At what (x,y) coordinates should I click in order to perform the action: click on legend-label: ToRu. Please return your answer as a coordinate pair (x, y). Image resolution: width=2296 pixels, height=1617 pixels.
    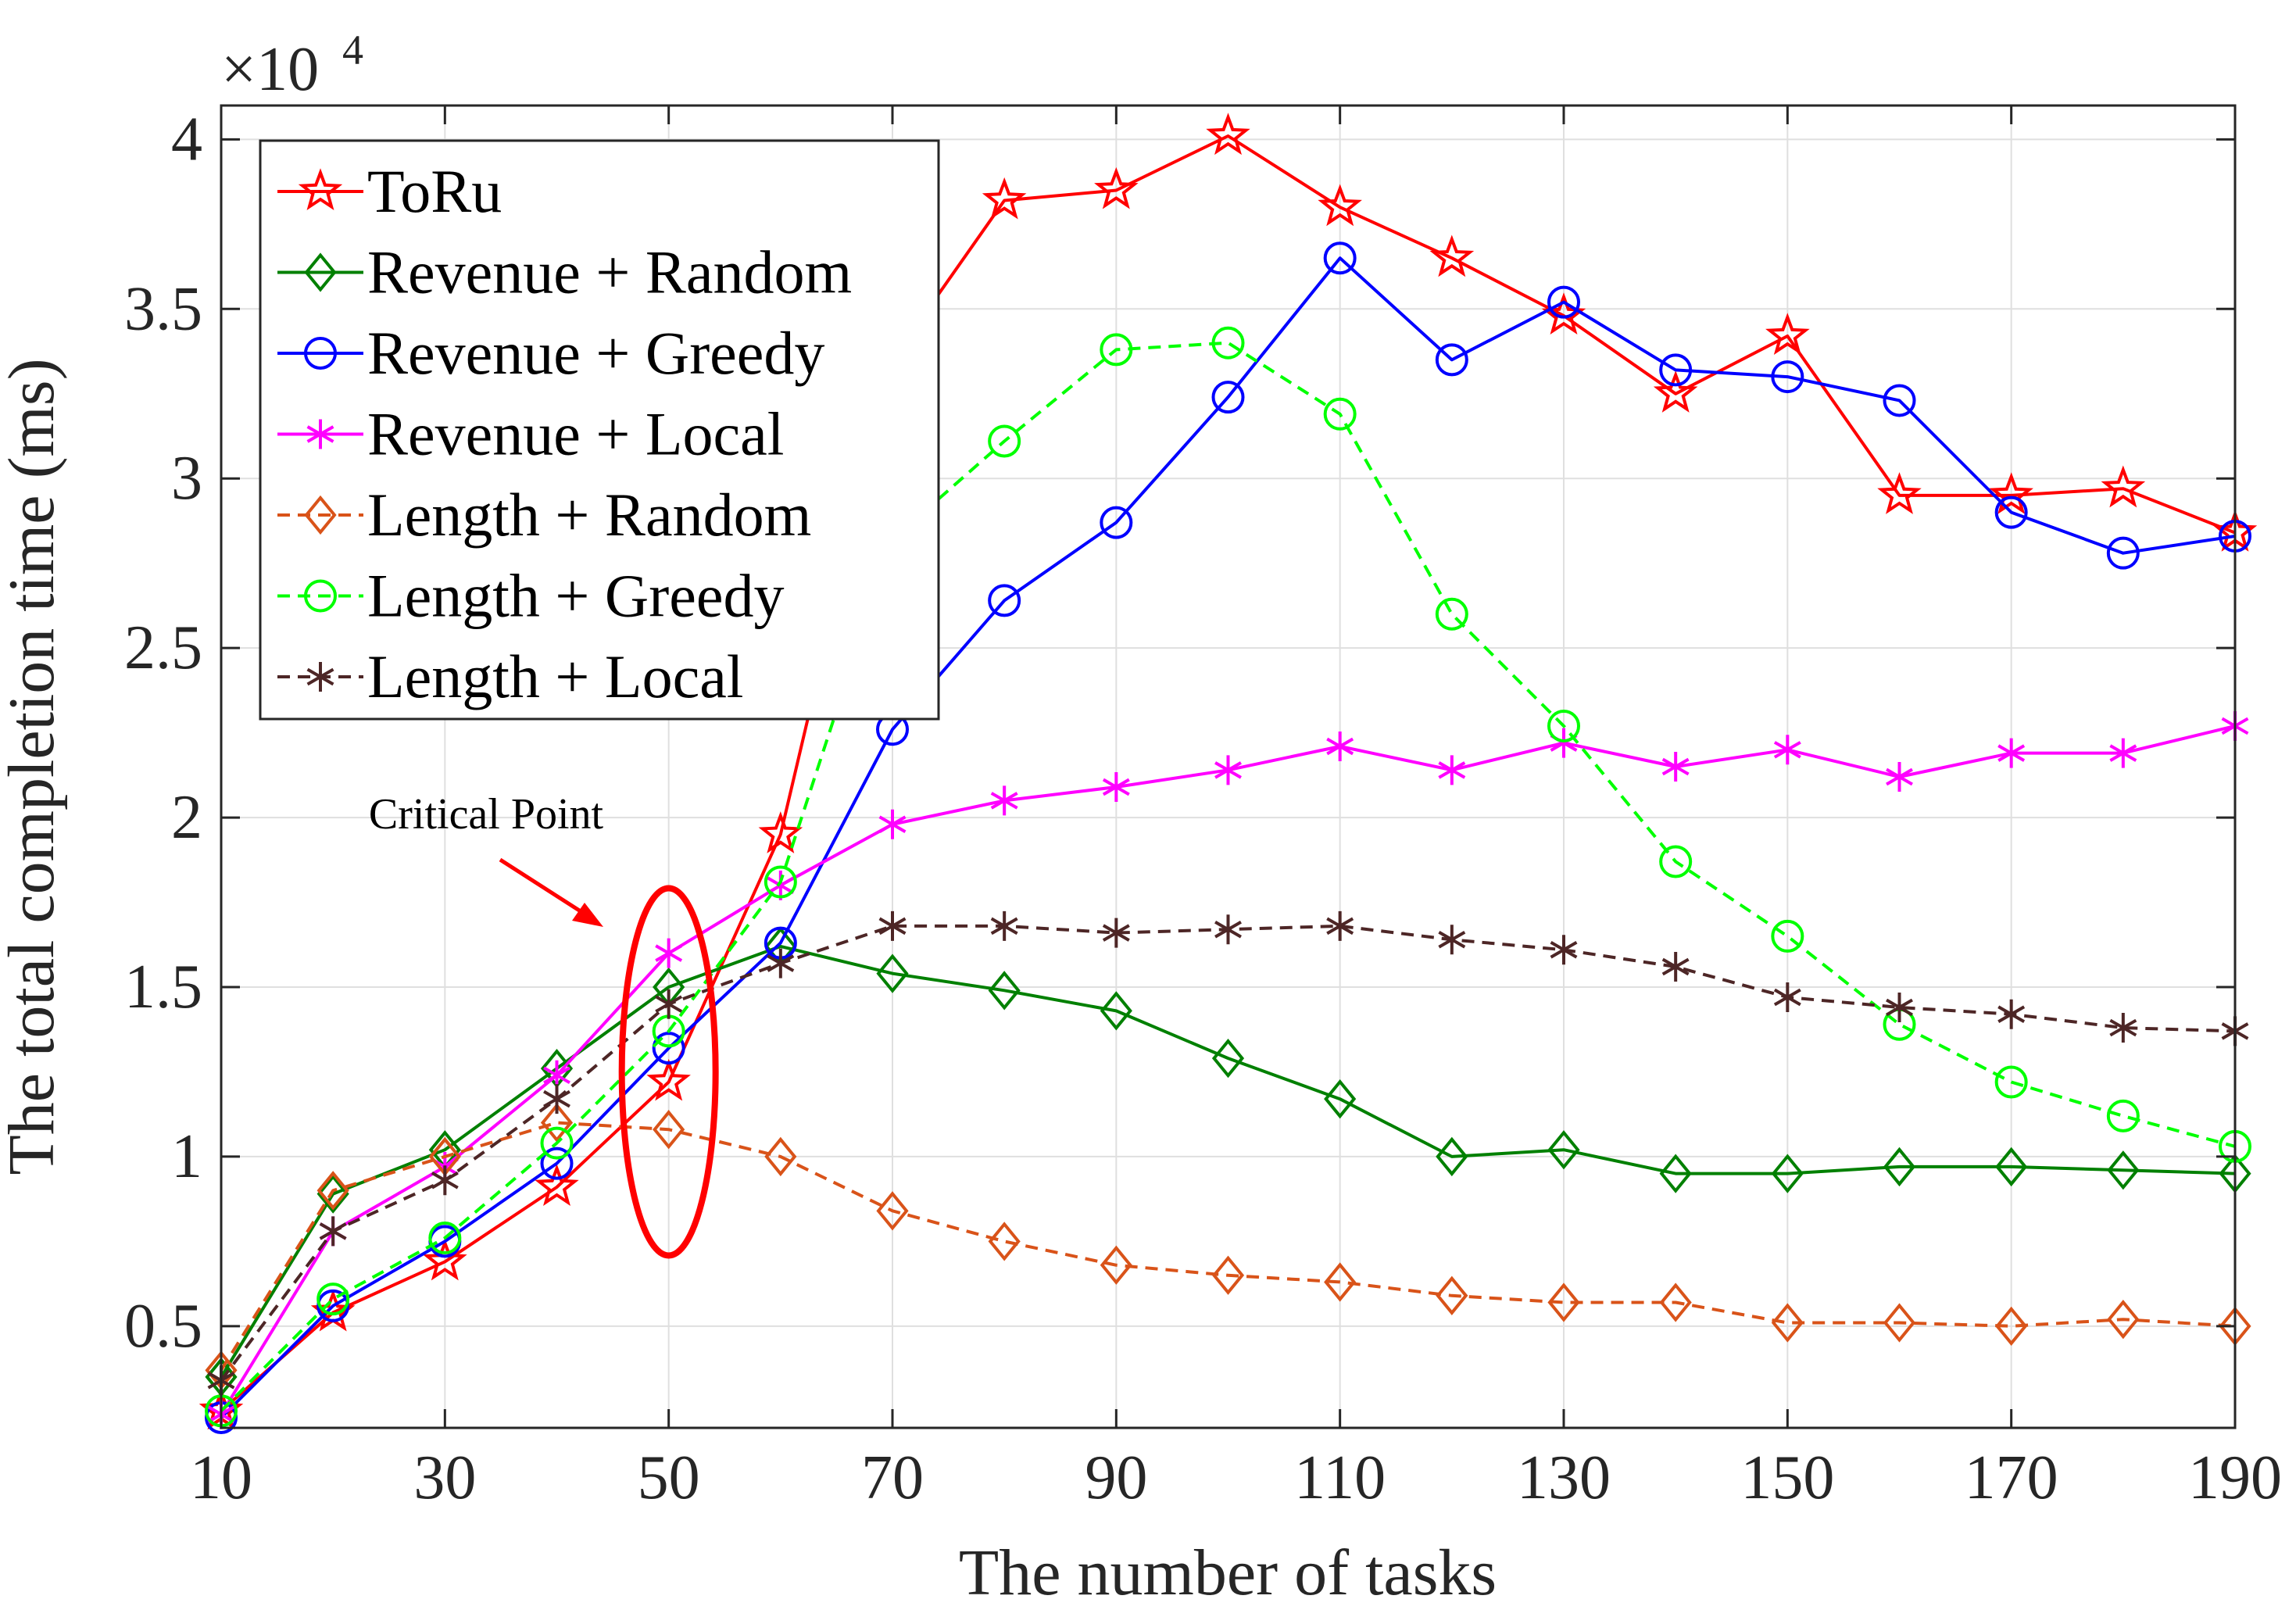
    Looking at the image, I should click on (434, 191).